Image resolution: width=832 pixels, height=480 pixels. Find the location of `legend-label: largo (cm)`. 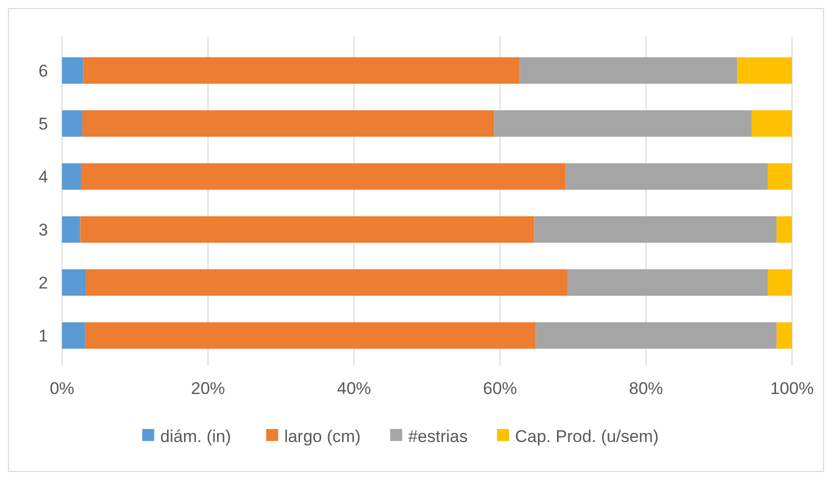

legend-label: largo (cm) is located at coordinates (322, 436).